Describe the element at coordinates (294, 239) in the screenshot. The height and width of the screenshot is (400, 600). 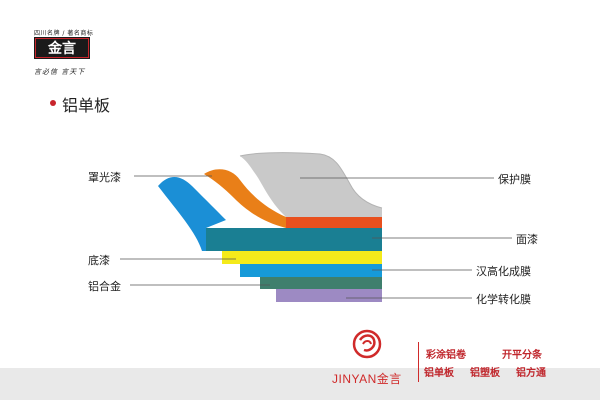
I see `topcoat-teal-layer` at that location.